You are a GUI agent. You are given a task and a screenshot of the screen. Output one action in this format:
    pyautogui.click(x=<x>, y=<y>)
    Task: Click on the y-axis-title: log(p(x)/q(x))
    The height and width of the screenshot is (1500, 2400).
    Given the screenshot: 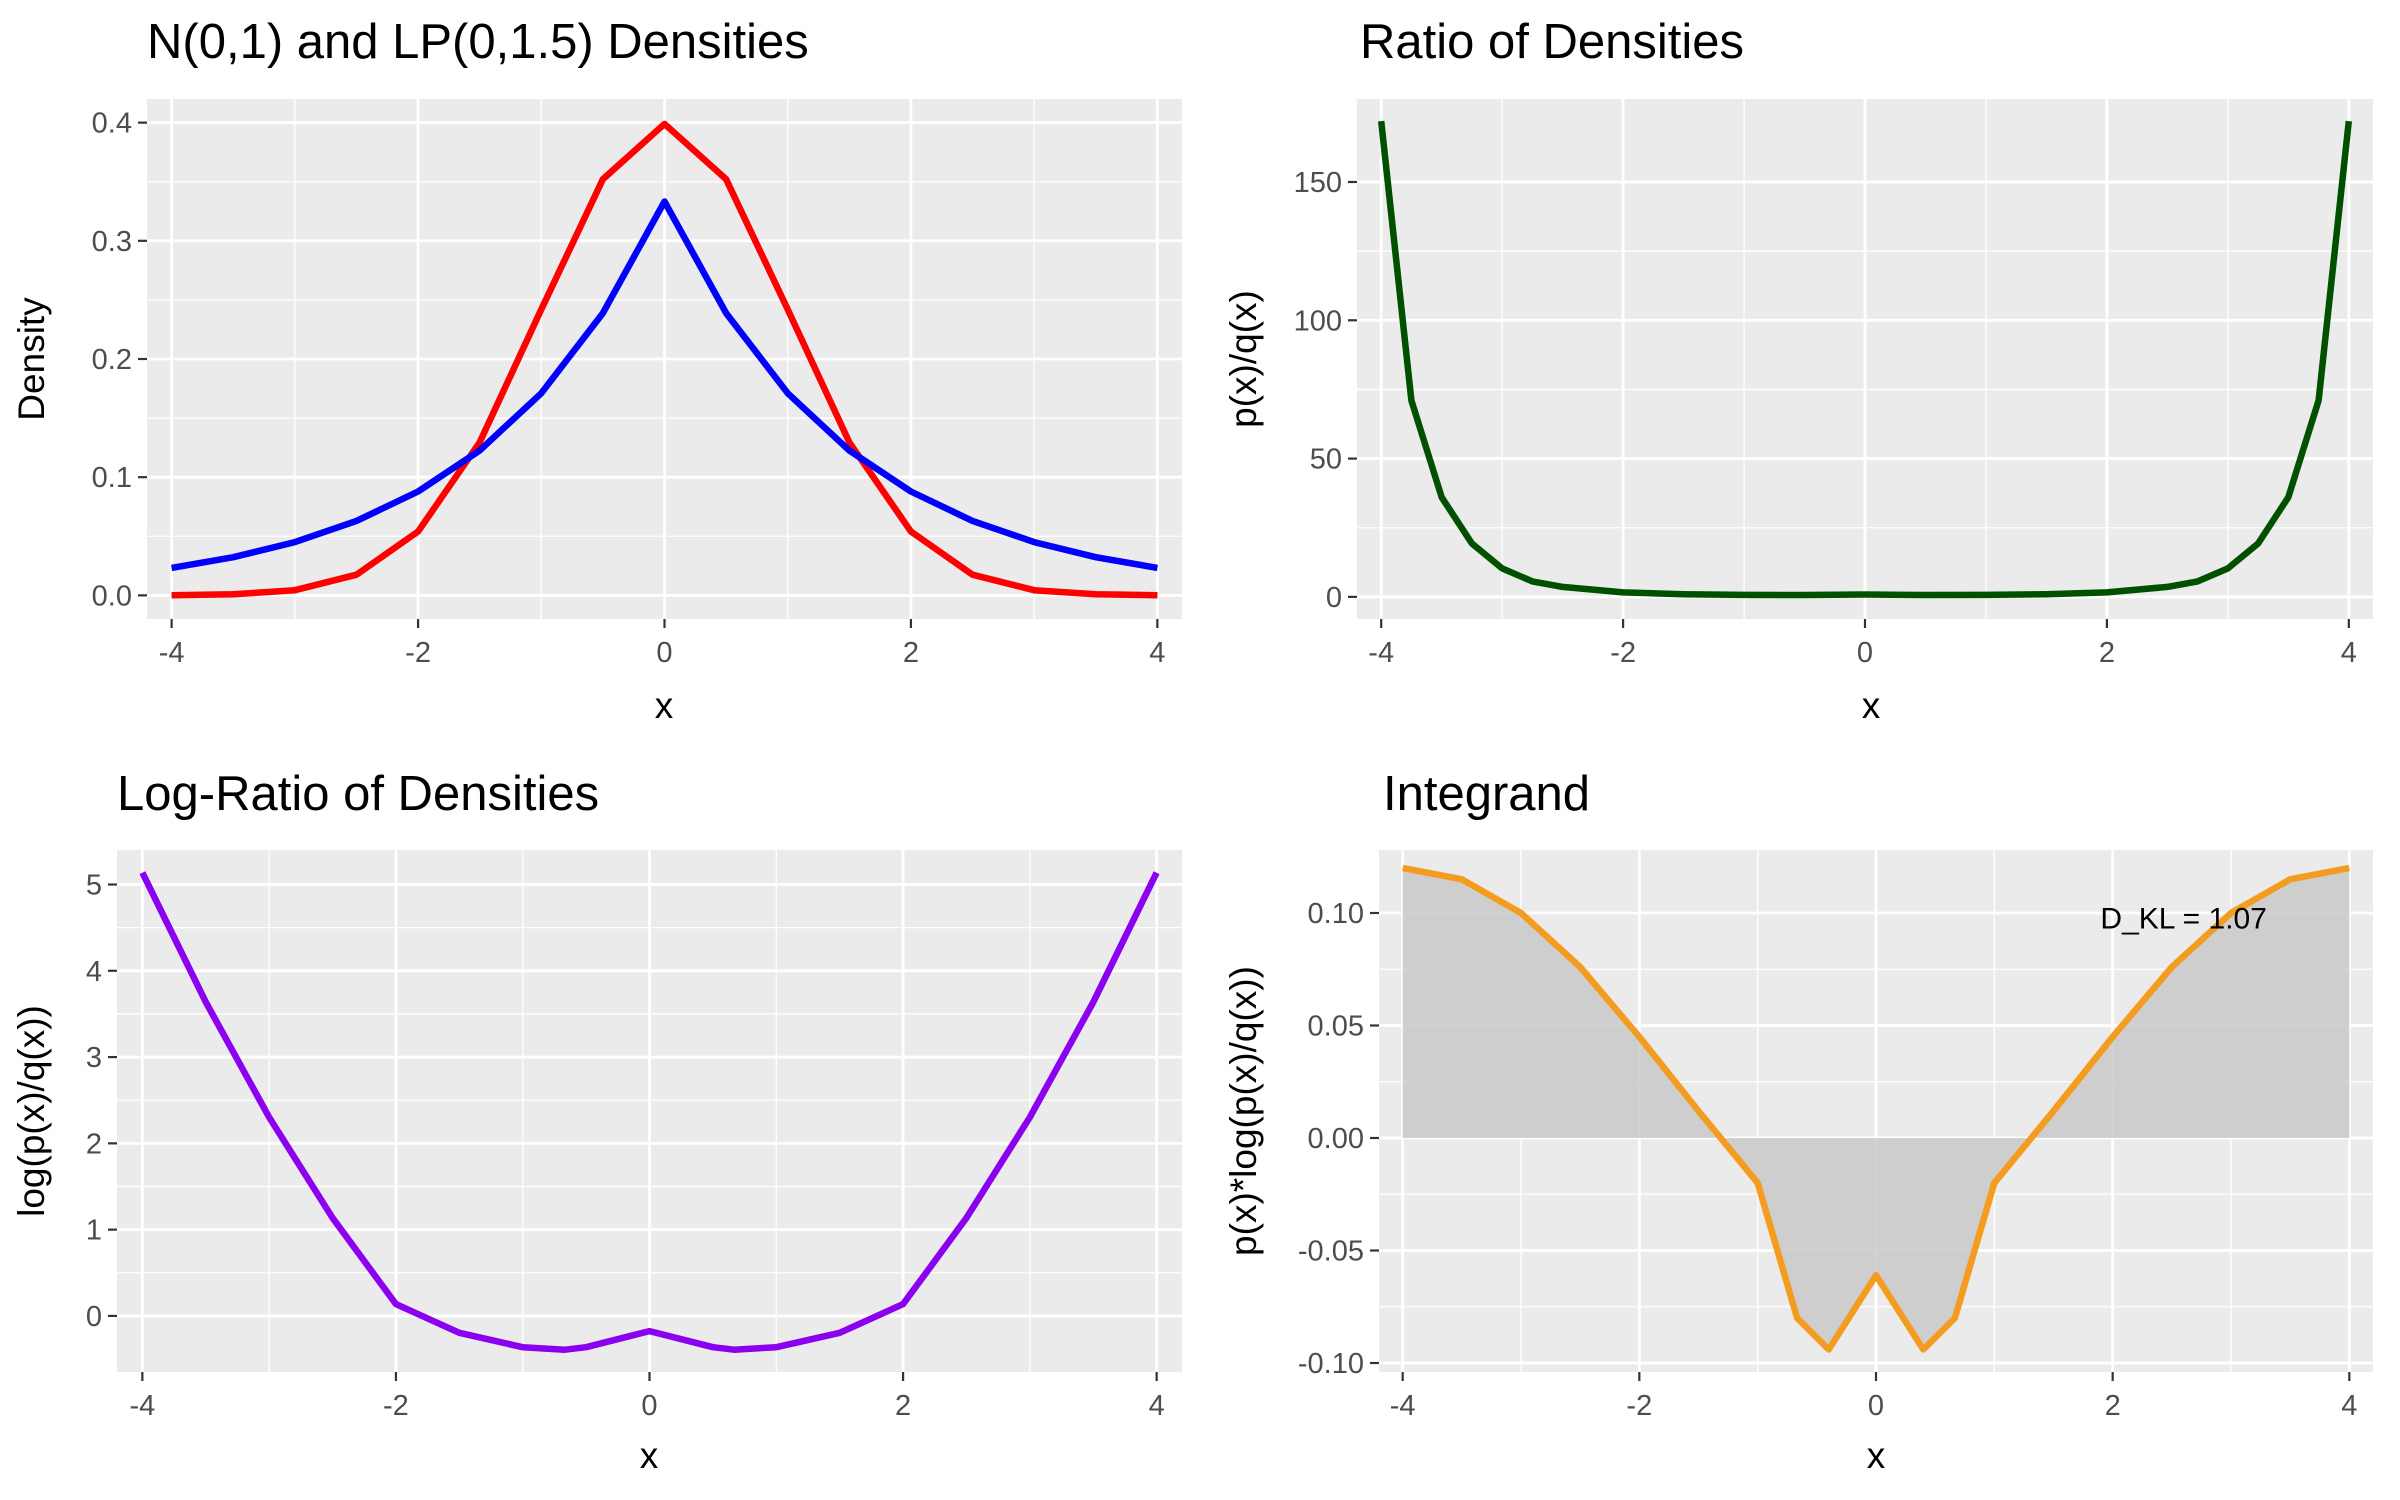 What is the action you would take?
    pyautogui.click(x=31, y=1111)
    